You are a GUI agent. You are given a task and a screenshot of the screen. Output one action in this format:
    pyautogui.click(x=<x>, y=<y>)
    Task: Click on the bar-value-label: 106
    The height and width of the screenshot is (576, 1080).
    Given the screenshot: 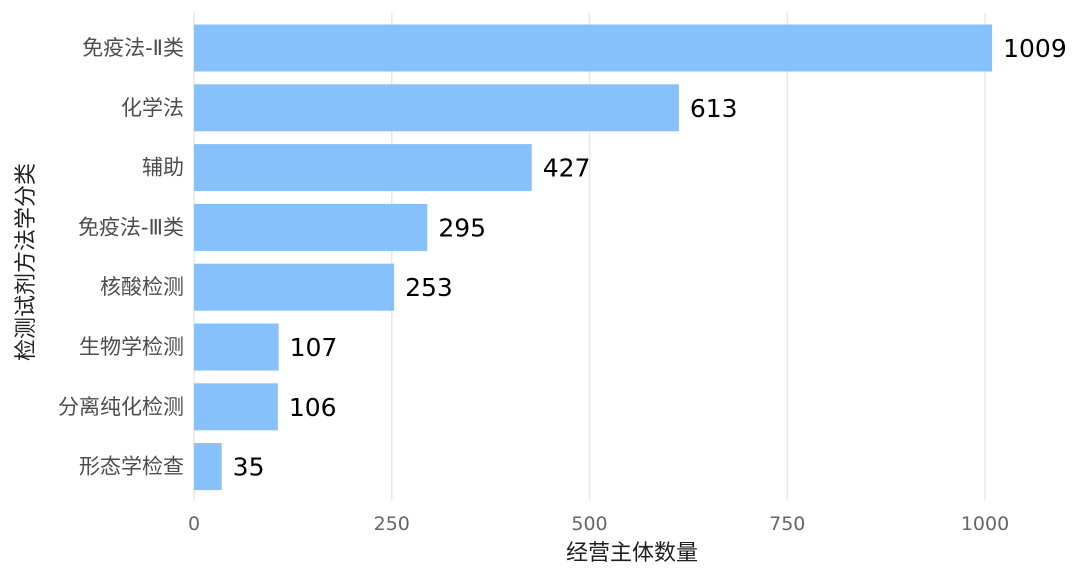 What is the action you would take?
    pyautogui.click(x=313, y=407)
    